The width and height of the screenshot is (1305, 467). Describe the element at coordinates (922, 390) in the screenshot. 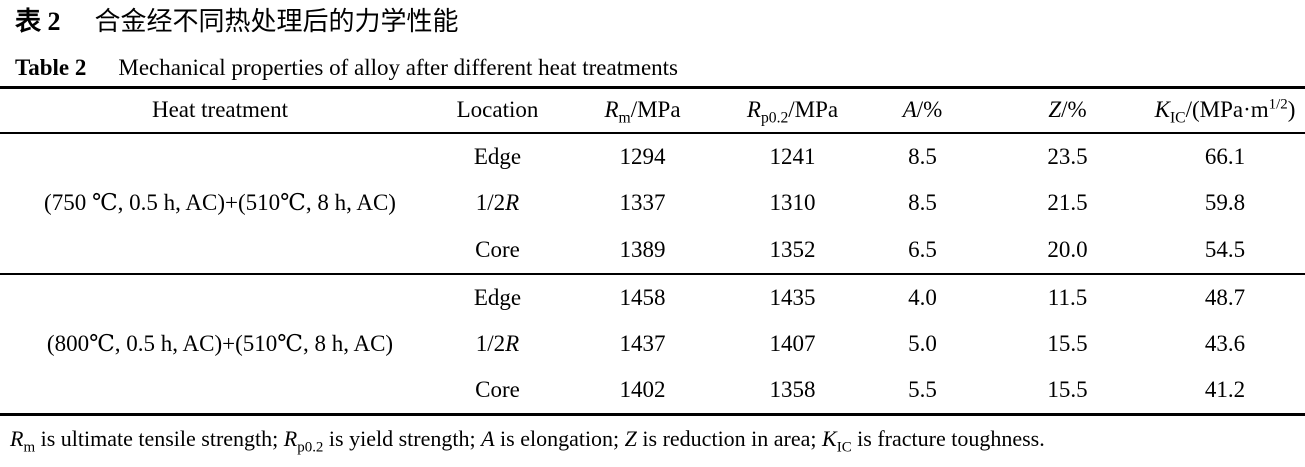

I see `cell-a: 5.5` at that location.